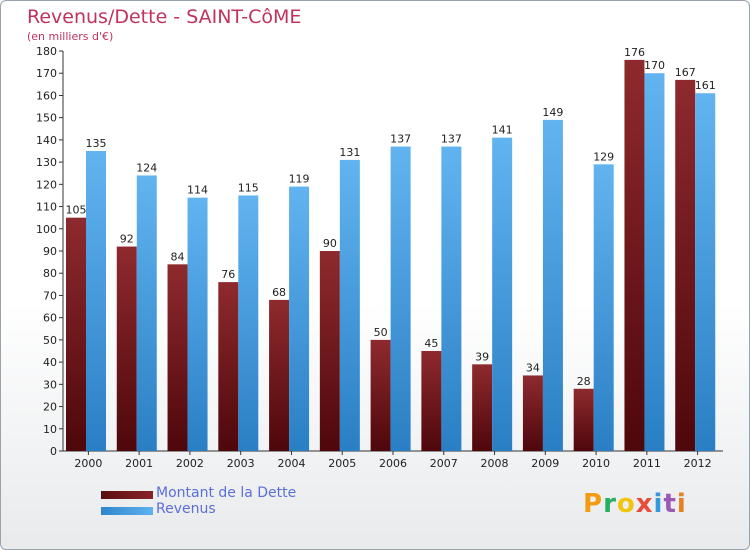 Image resolution: width=750 pixels, height=550 pixels. What do you see at coordinates (644, 504) in the screenshot?
I see `logo-letter: x` at bounding box center [644, 504].